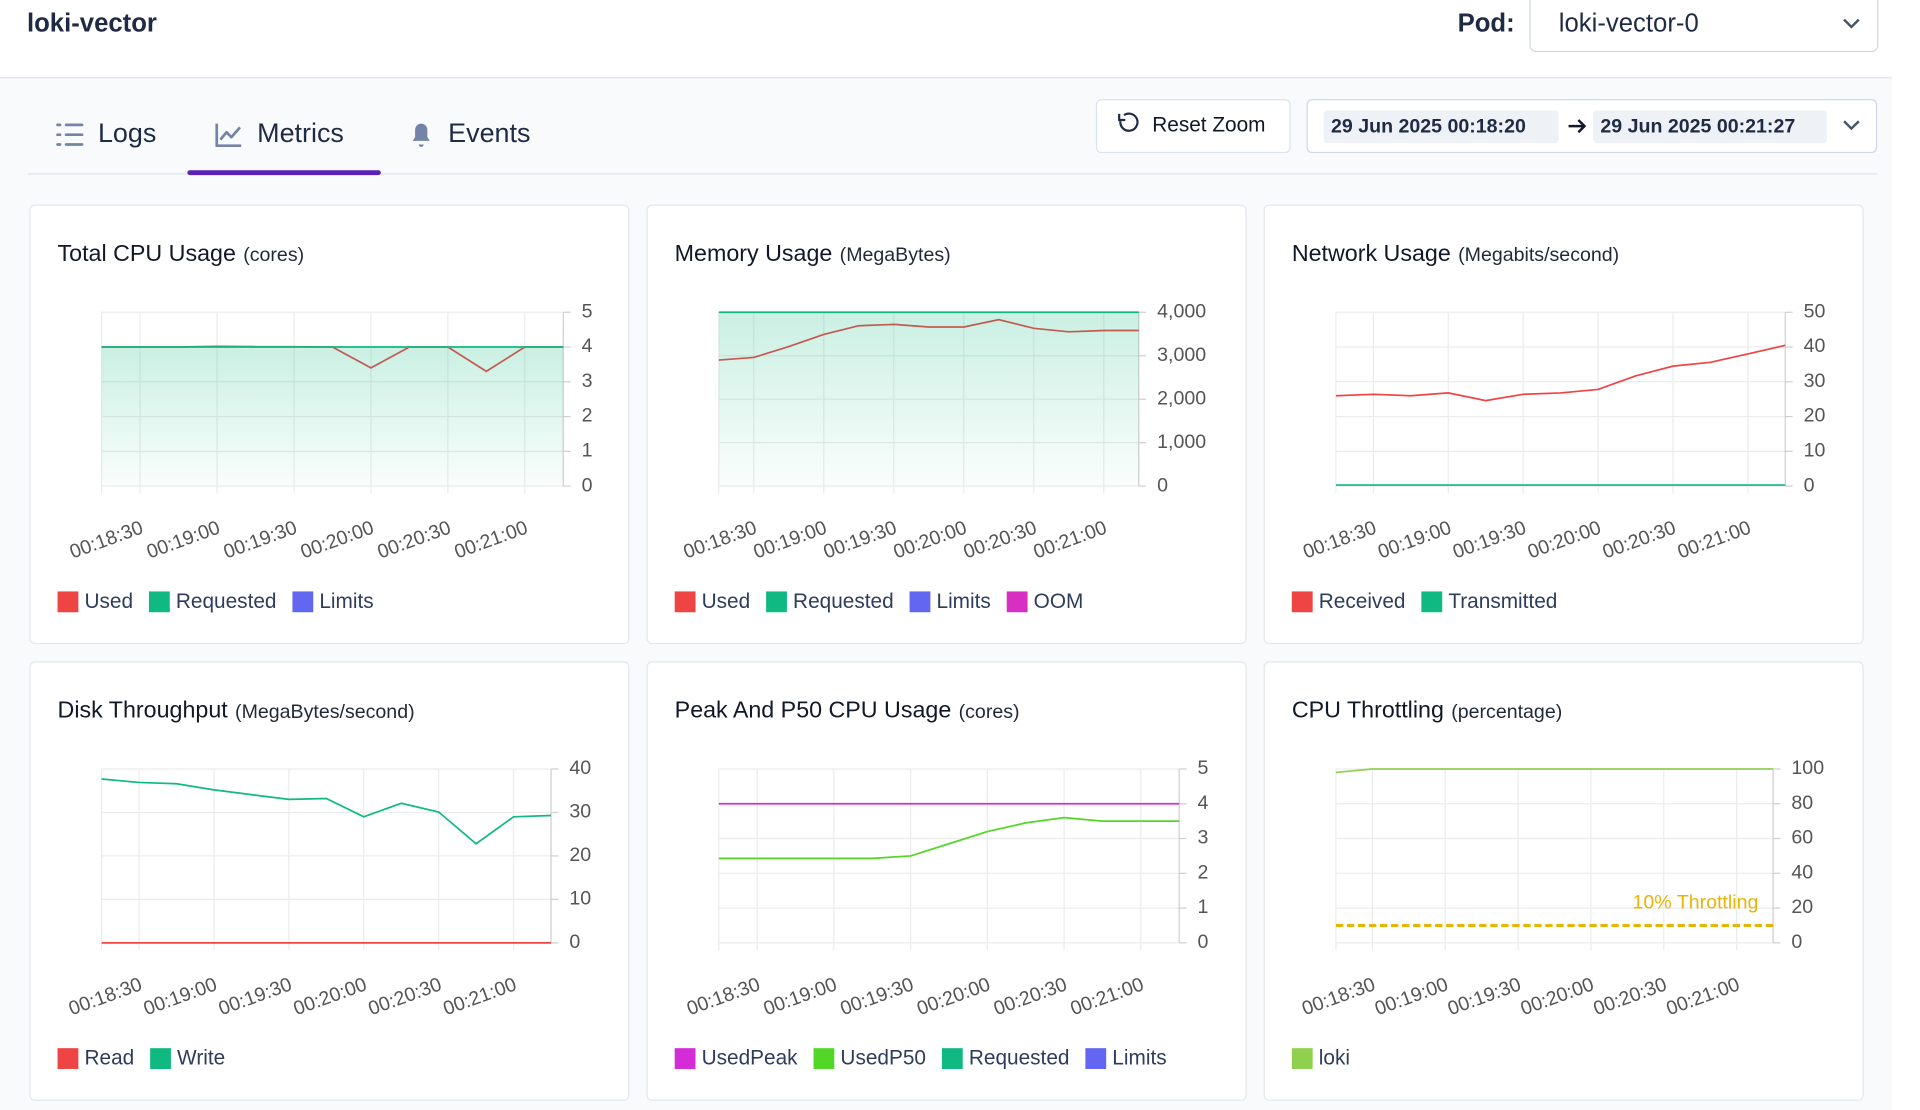 This screenshot has width=1920, height=1110. Describe the element at coordinates (325, 712) in the screenshot. I see `chart-unit: (MegaBytes/second)` at that location.